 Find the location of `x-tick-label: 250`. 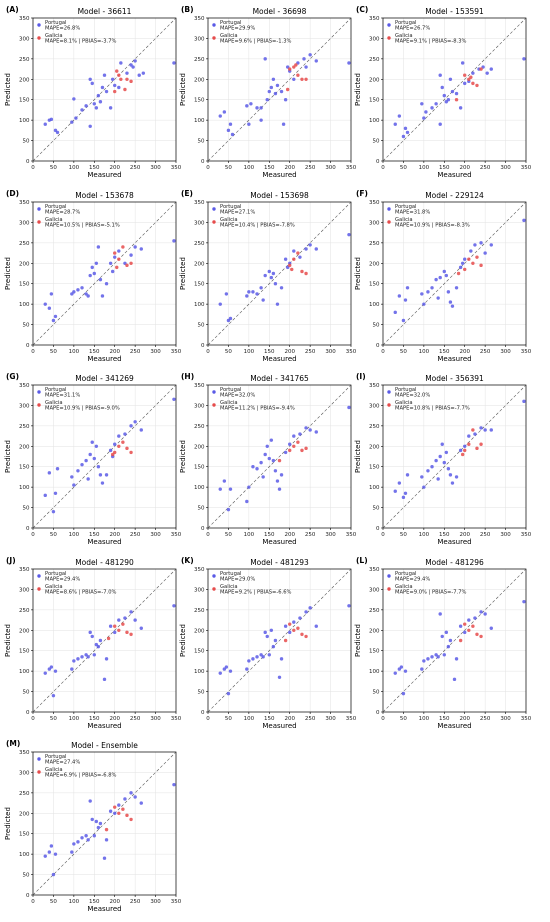

x-tick-label: 250 is located at coordinates (135, 168).